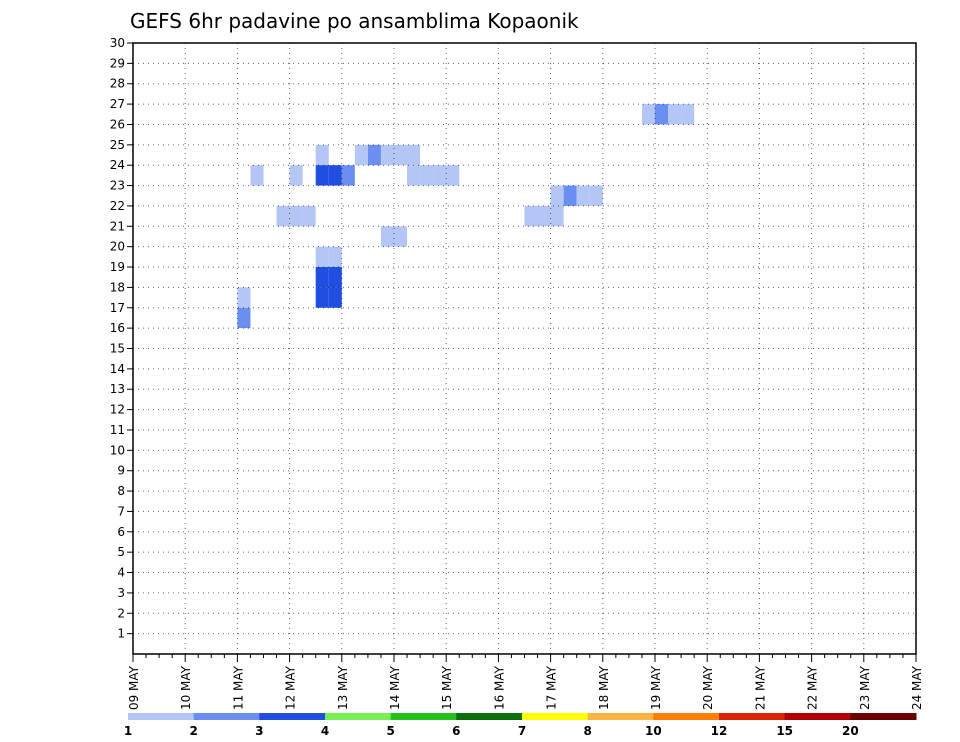 This screenshot has height=742, width=960. I want to click on y-tick-label: 3, so click(121, 593).